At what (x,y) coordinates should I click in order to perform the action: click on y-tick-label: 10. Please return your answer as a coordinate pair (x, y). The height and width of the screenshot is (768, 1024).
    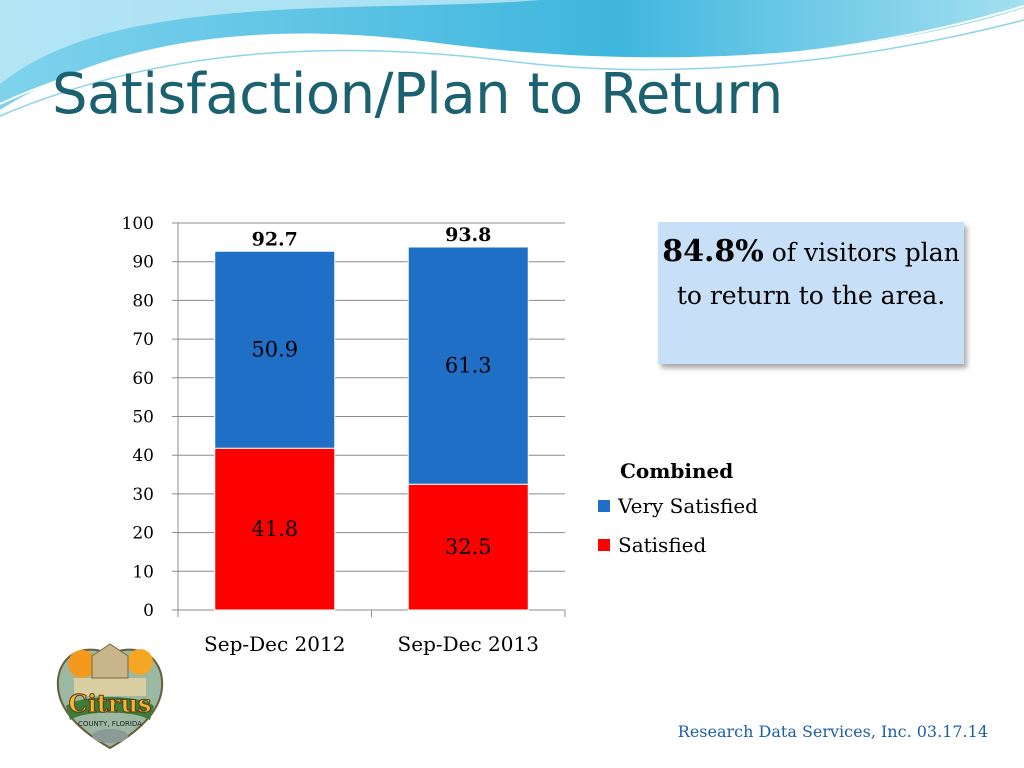
    Looking at the image, I should click on (143, 572).